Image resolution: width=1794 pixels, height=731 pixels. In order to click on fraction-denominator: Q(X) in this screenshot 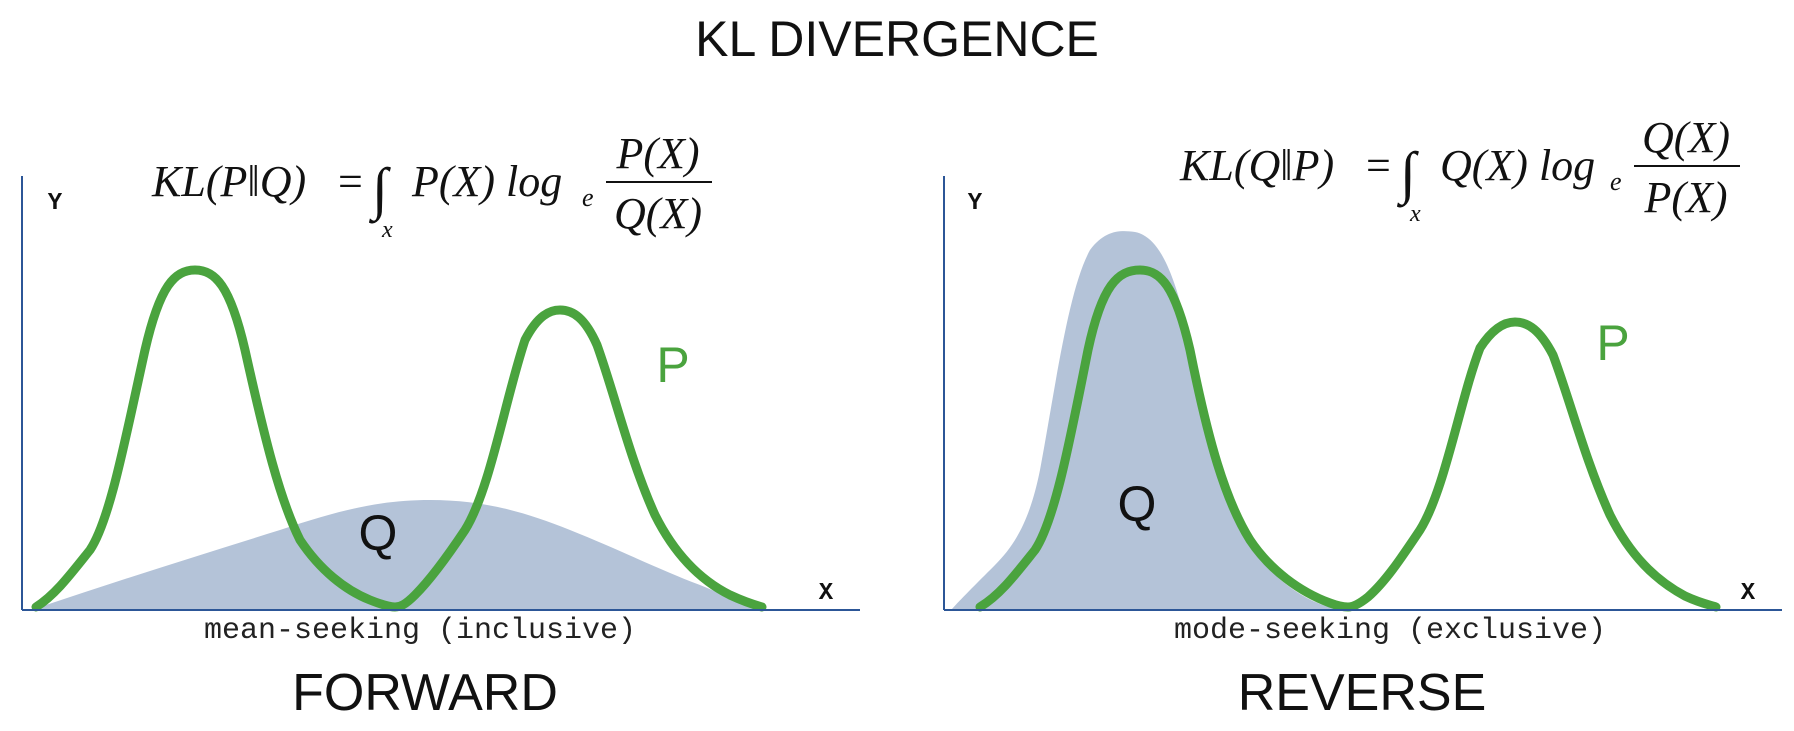, I will do `click(658, 213)`.